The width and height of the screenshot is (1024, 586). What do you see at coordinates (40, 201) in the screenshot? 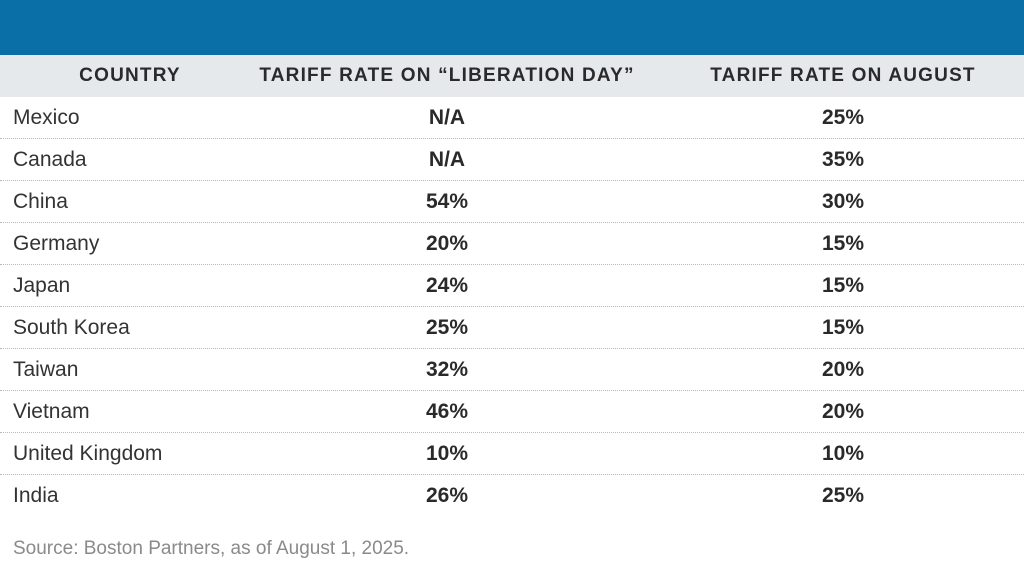
I see `country-cell: China` at bounding box center [40, 201].